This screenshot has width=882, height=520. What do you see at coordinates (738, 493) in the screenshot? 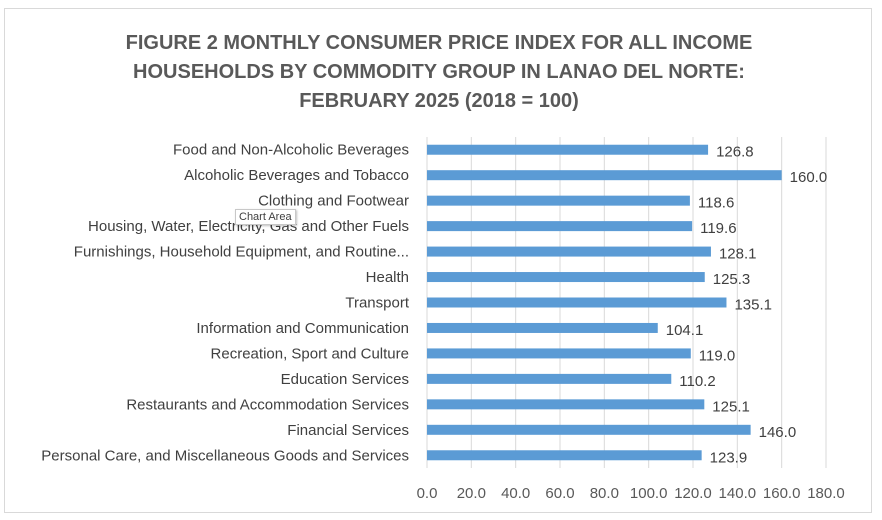
I see `x-tick-label: 140.0` at bounding box center [738, 493].